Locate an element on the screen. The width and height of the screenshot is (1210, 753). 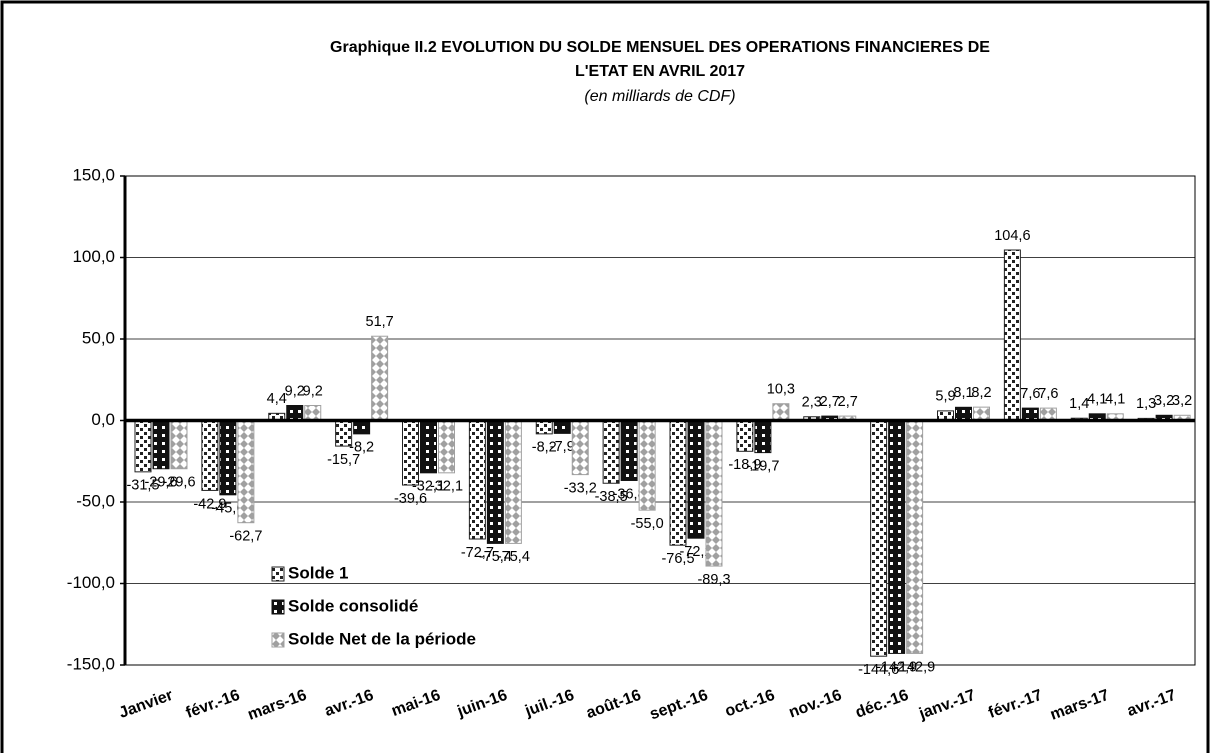
data-label: 1,4 is located at coordinates (1079, 404).